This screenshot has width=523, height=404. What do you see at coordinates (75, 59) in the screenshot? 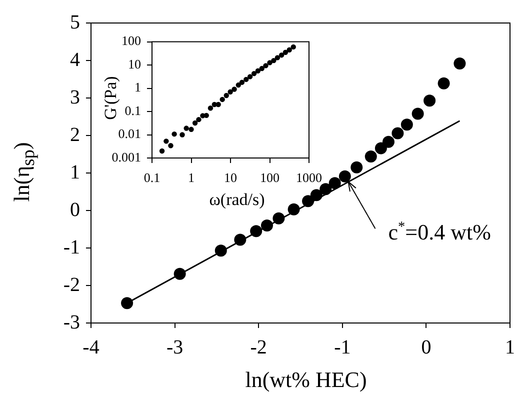
I see `y-tick-label: 4` at bounding box center [75, 59].